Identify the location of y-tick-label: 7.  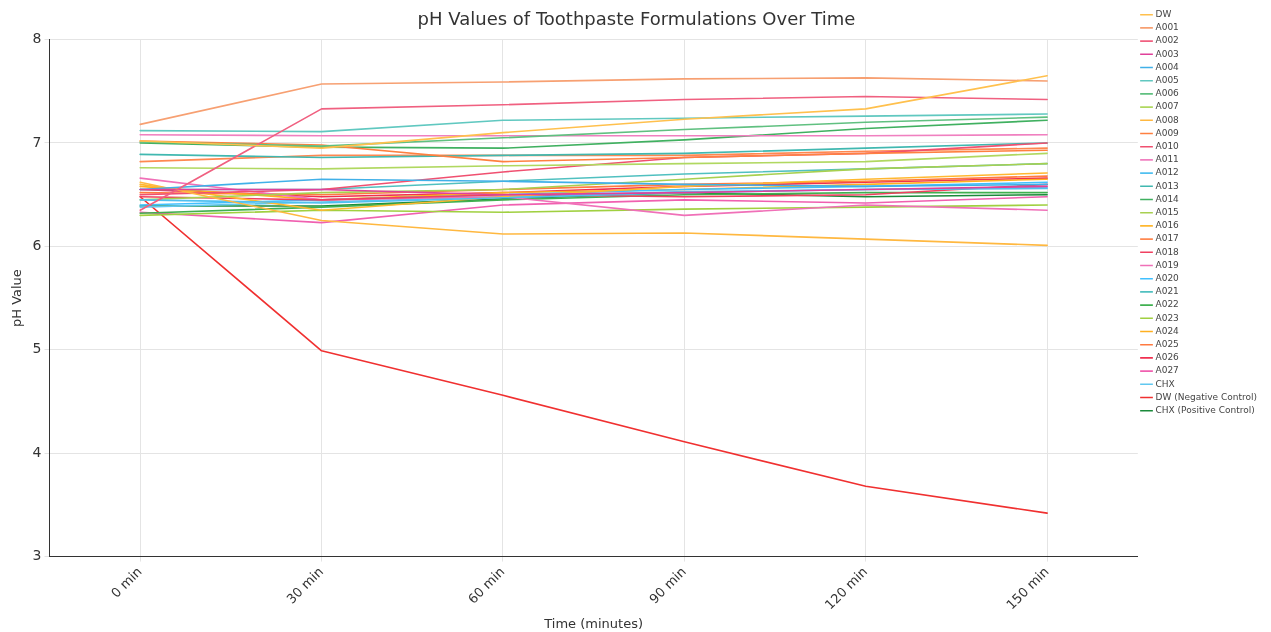
(37, 141).